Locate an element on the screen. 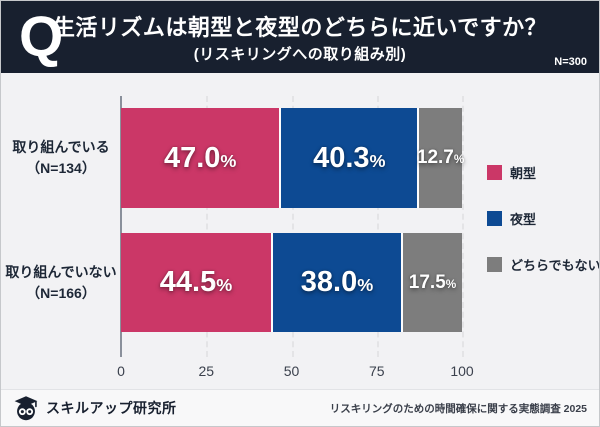  value-label: 44.5% is located at coordinates (196, 282).